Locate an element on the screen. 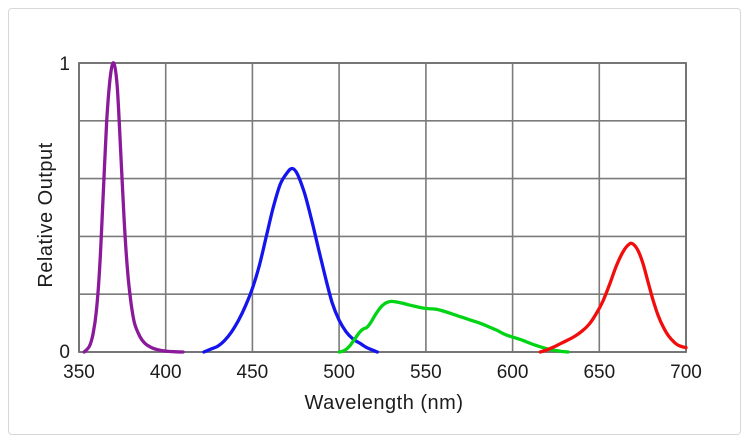 Image resolution: width=750 pixels, height=444 pixels. series-curve-green is located at coordinates (453, 326).